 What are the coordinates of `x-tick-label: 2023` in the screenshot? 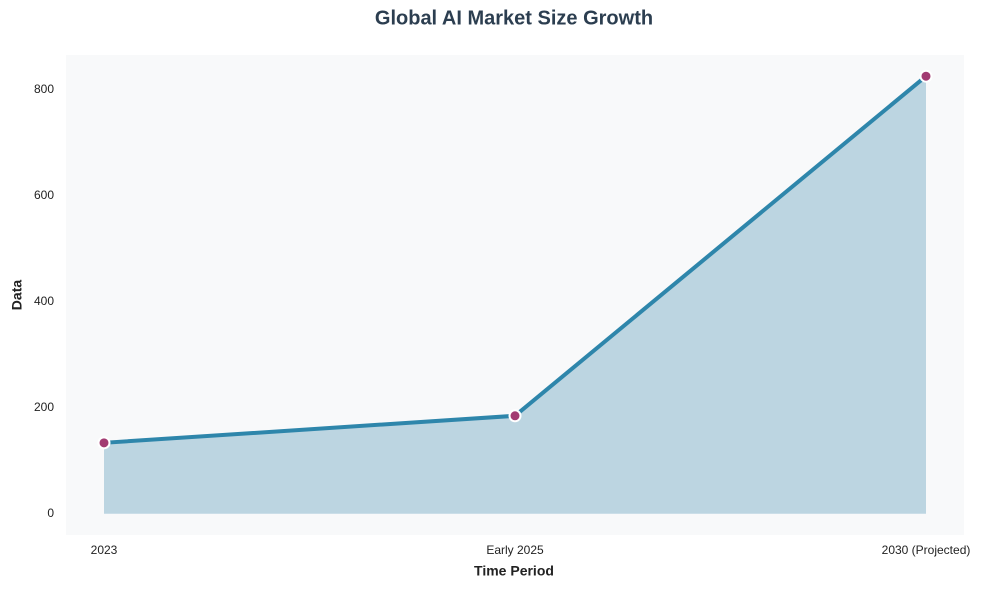 It's located at (104, 550).